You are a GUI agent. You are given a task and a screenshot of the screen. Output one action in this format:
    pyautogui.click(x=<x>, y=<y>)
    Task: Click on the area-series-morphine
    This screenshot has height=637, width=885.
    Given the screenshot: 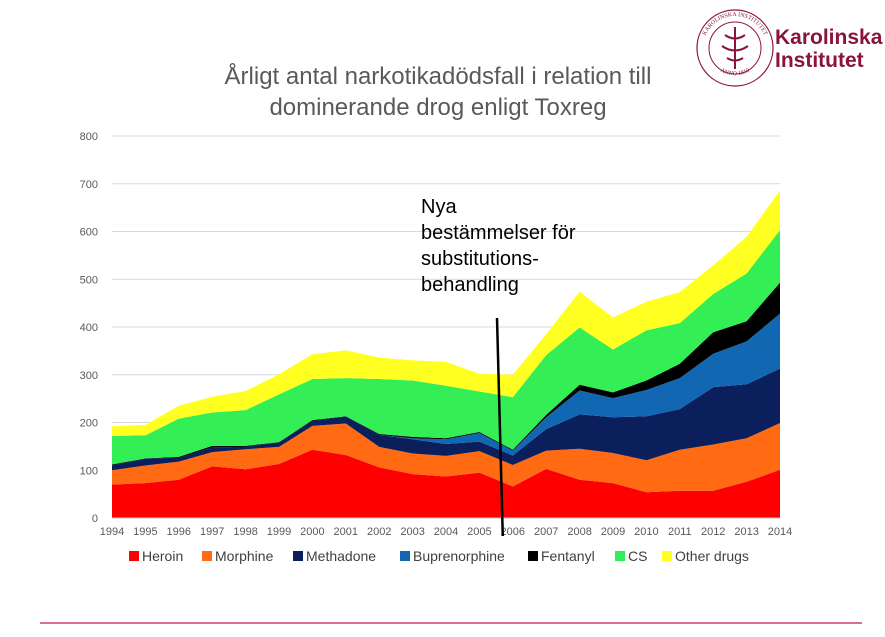 What is the action you would take?
    pyautogui.click(x=446, y=457)
    